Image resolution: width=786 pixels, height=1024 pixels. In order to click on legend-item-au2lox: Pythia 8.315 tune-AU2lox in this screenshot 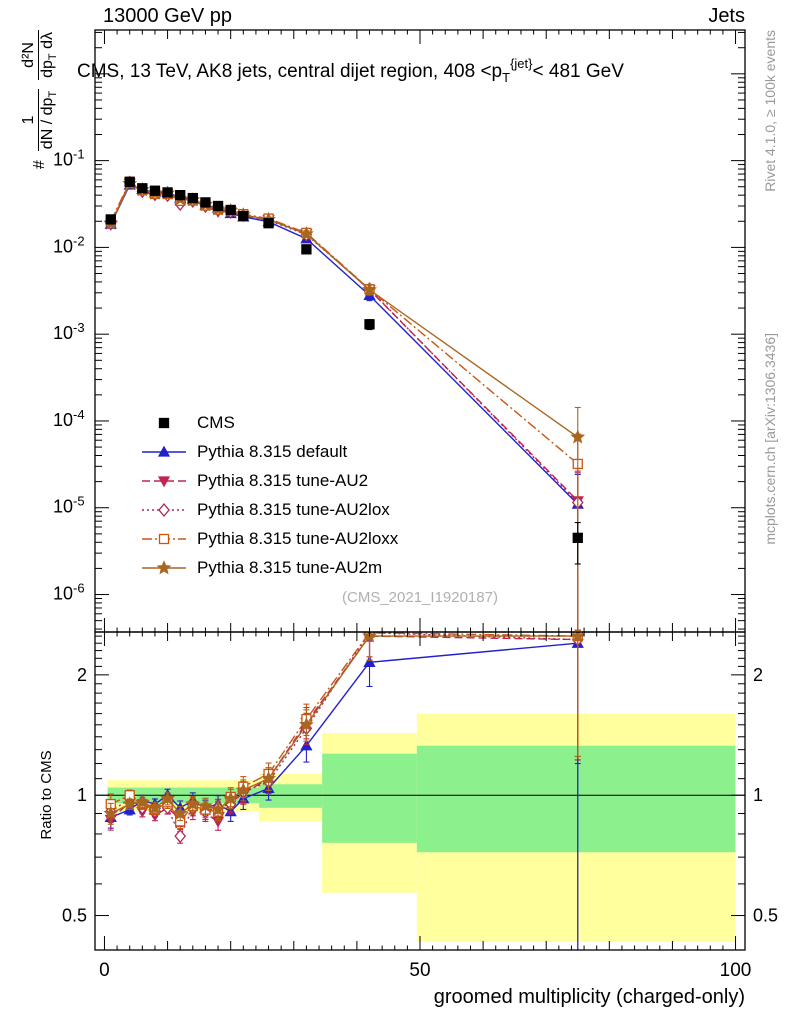, I will do `click(269, 509)`.